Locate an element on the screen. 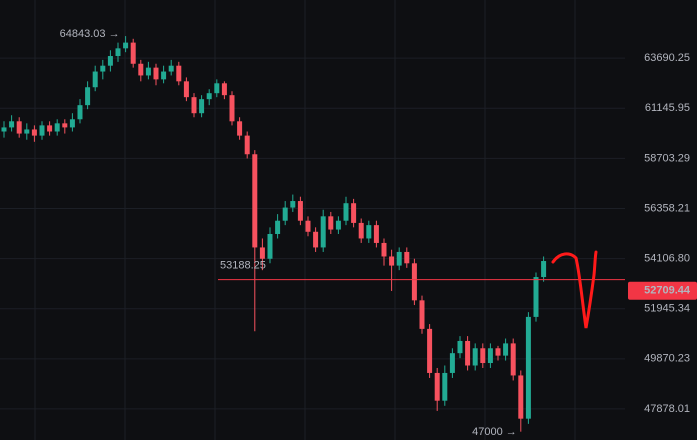 The image size is (697, 440). hand-drawn-scribble is located at coordinates (574, 289).